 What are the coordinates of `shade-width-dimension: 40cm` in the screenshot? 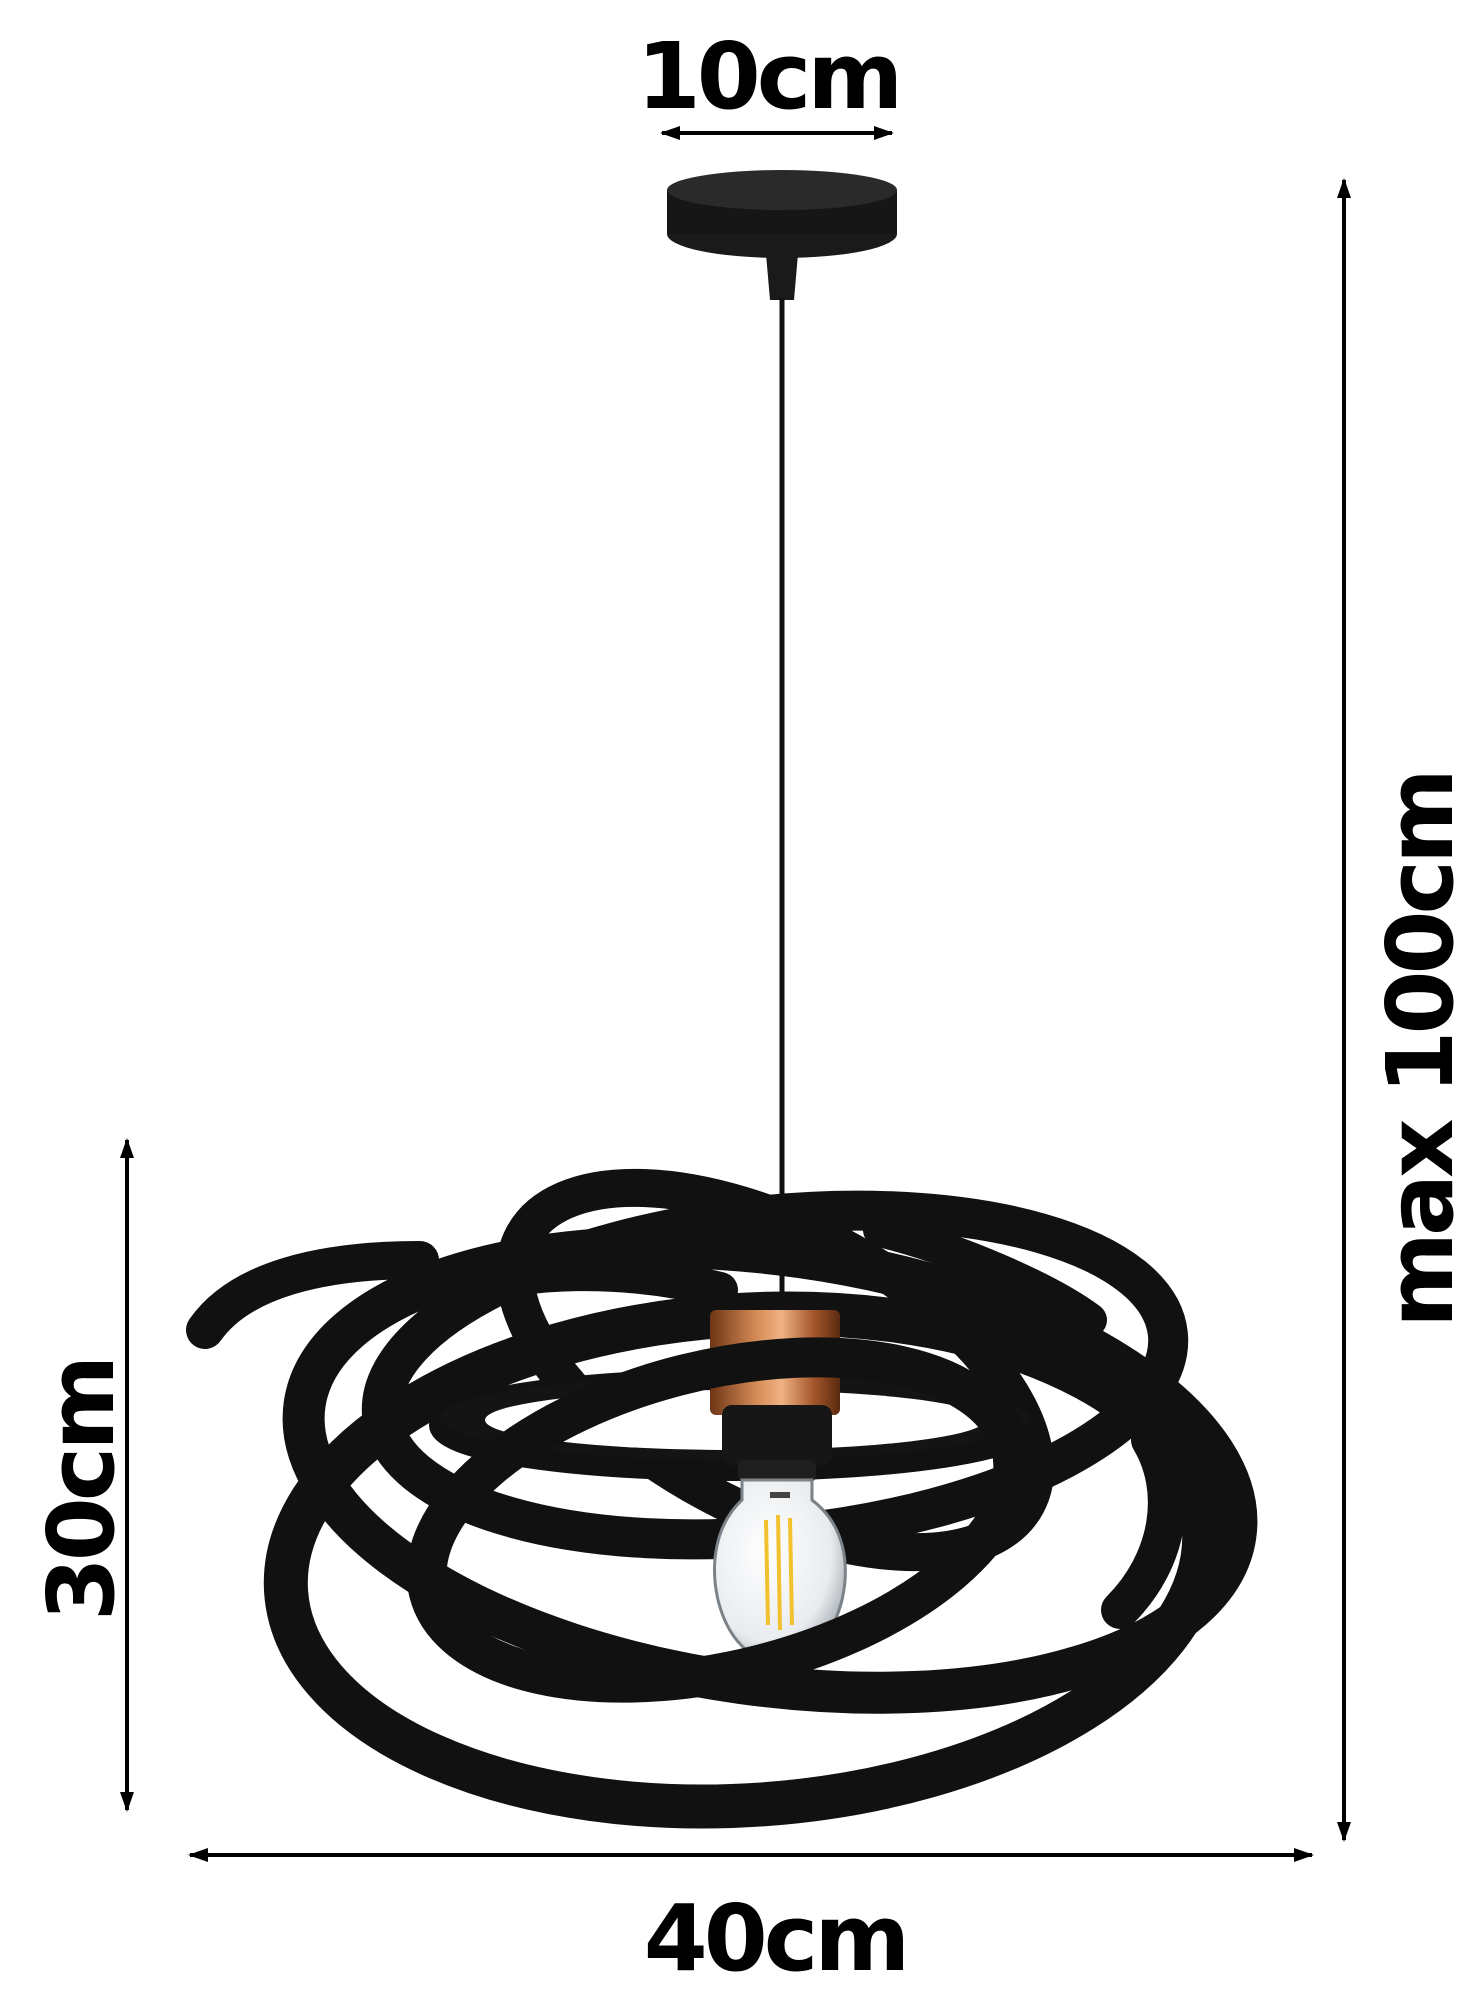 It's located at (751, 1920).